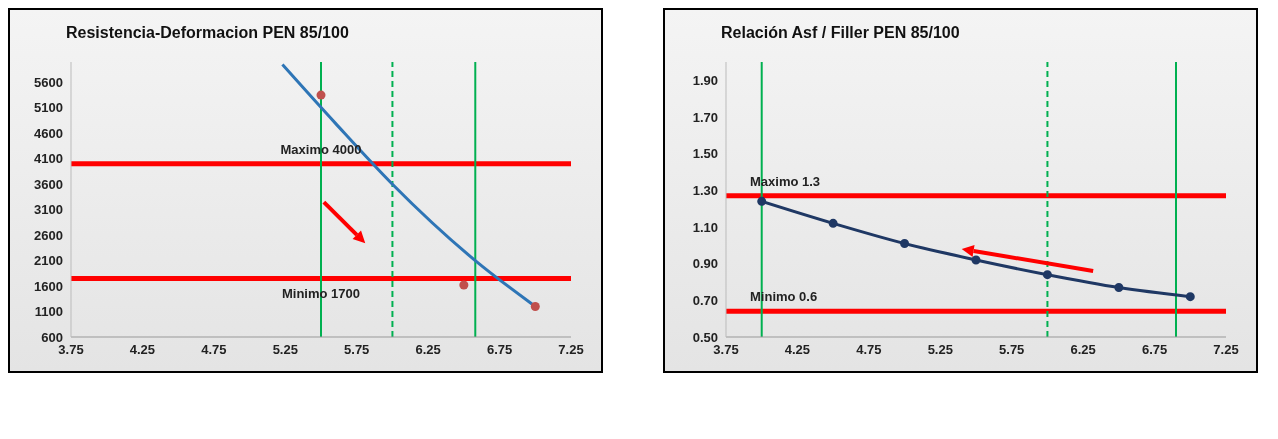  Describe the element at coordinates (705, 190) in the screenshot. I see `y-tick-label: 1.30` at that location.